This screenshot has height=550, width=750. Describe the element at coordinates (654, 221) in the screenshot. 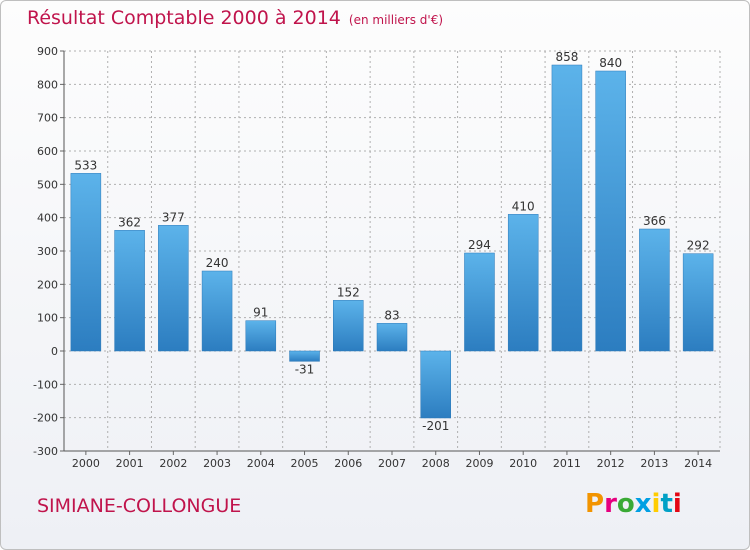

I see `value-label-2013: 366` at that location.